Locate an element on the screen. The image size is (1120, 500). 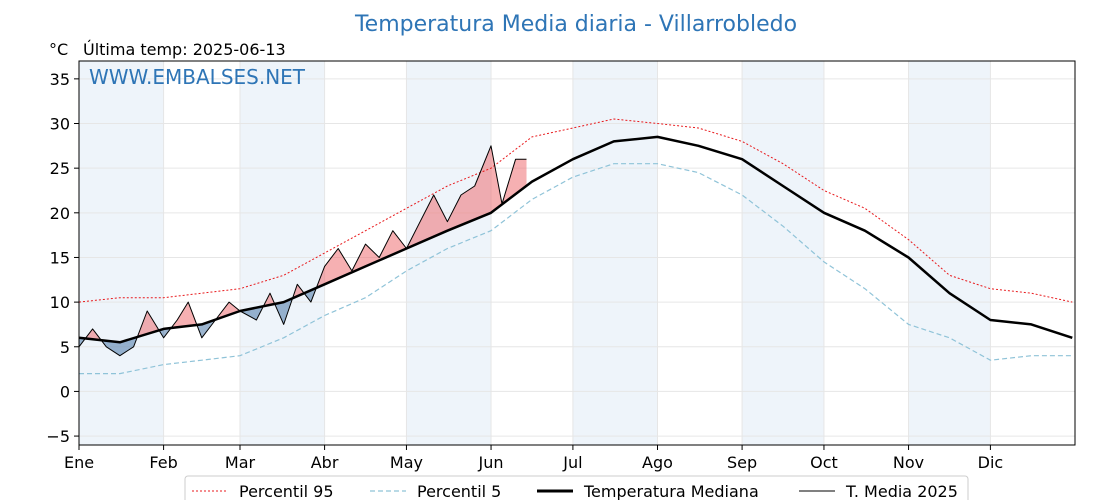
y-tick-label-5: 20 is located at coordinates (60, 213).